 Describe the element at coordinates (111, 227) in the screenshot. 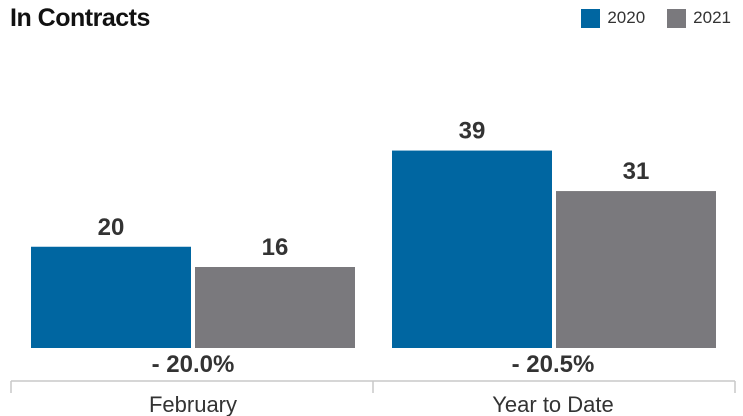

I see `bar-value-label: 20` at that location.